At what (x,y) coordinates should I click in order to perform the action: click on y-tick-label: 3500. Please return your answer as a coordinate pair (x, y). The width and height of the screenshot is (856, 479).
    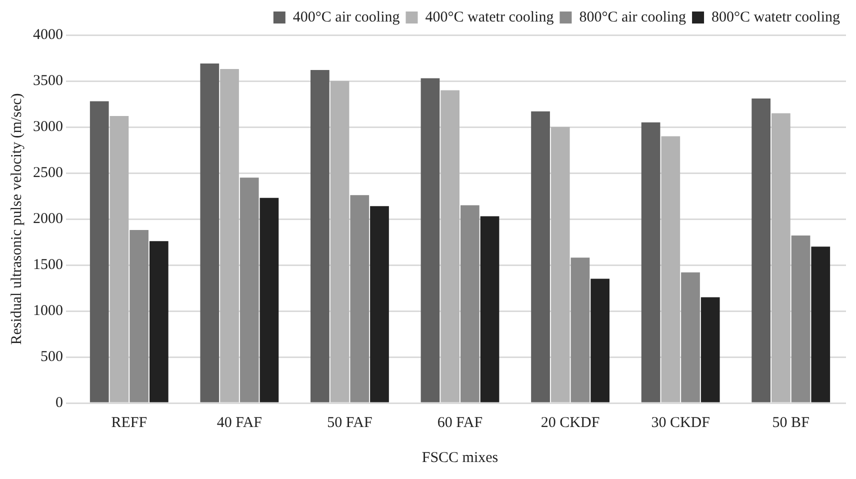
    Looking at the image, I should click on (48, 80).